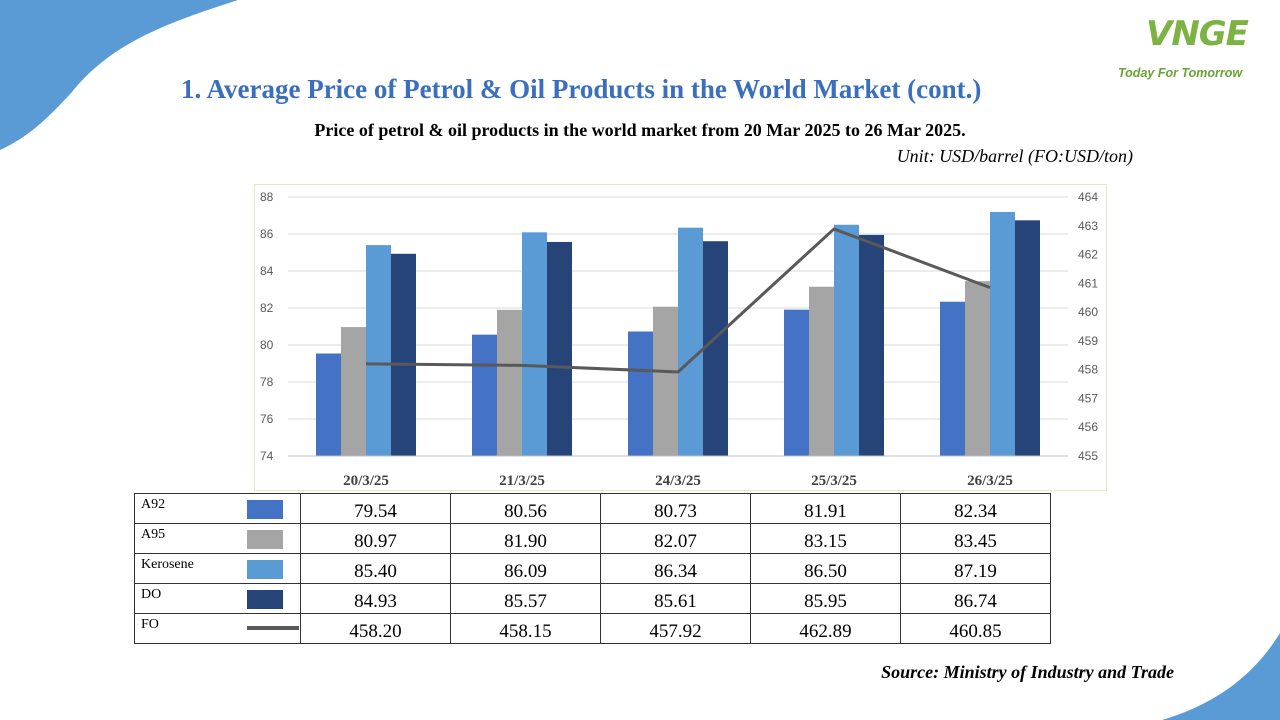  What do you see at coordinates (273, 628) in the screenshot?
I see `legend-line-swatch` at bounding box center [273, 628].